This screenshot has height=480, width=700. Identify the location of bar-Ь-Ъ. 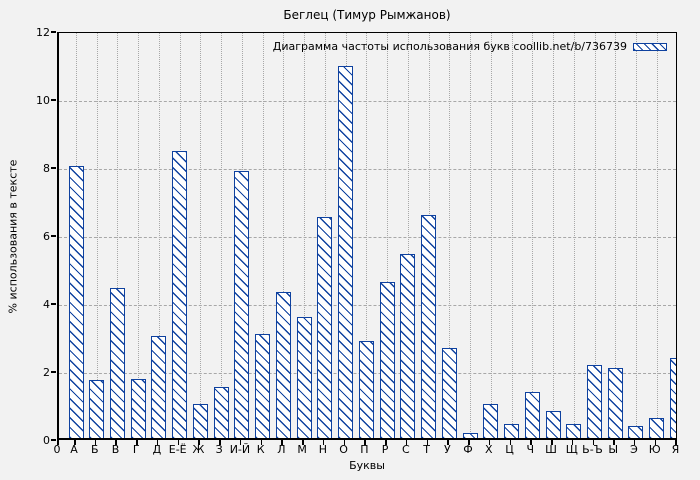
(594, 401).